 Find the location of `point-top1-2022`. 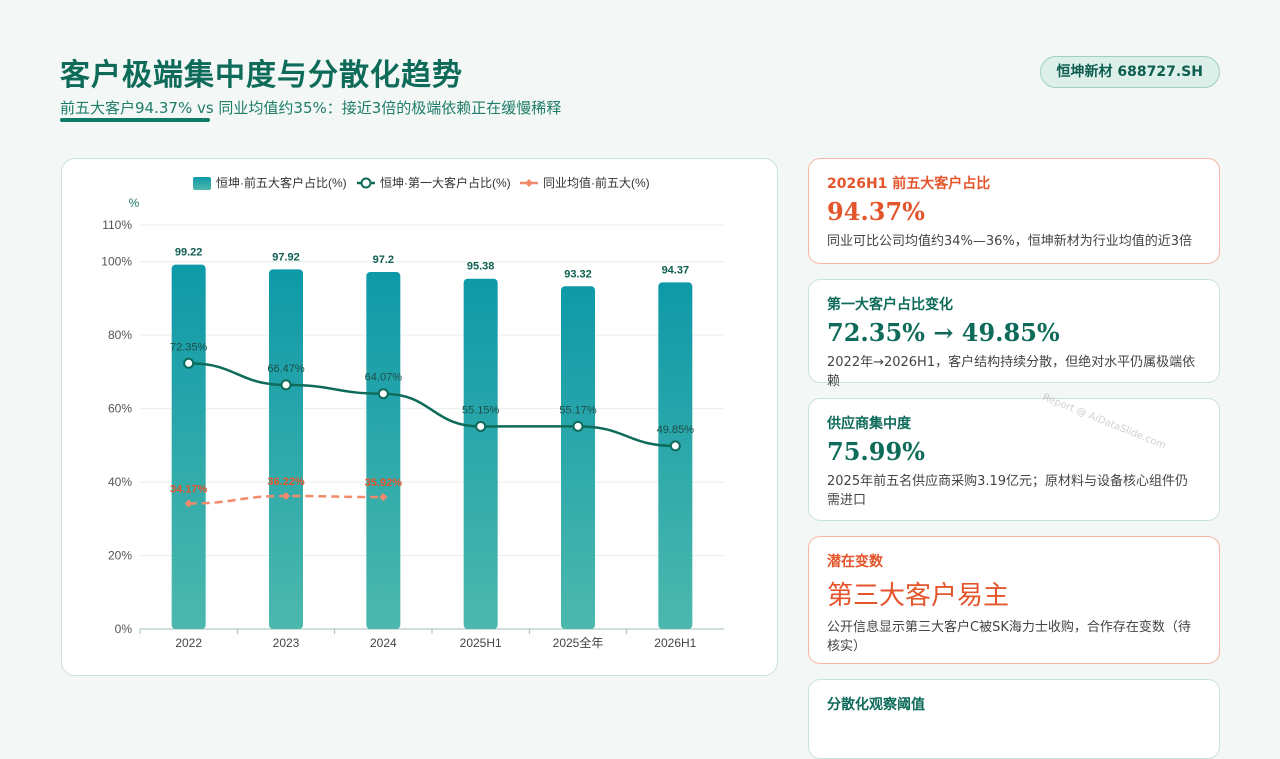

point-top1-2022 is located at coordinates (189, 363).